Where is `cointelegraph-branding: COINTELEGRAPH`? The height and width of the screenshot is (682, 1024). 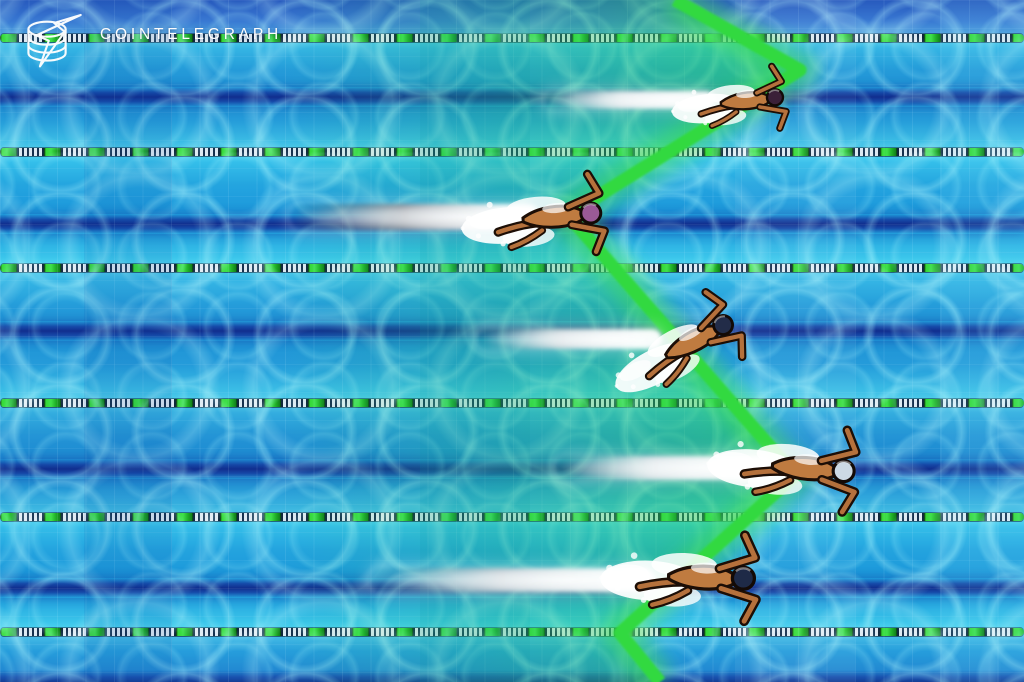
cointelegraph-branding: COINTELEGRAPH is located at coordinates (153, 46).